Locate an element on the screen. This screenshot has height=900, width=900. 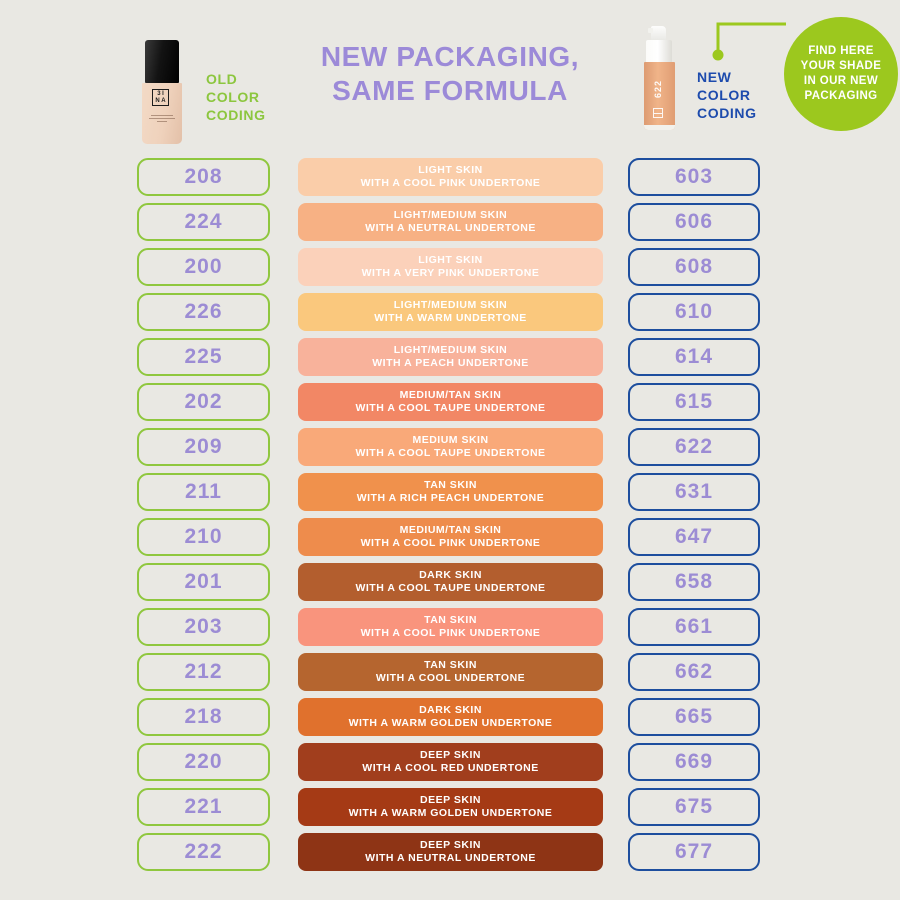
old-code-box: 212 is located at coordinates (203, 672).